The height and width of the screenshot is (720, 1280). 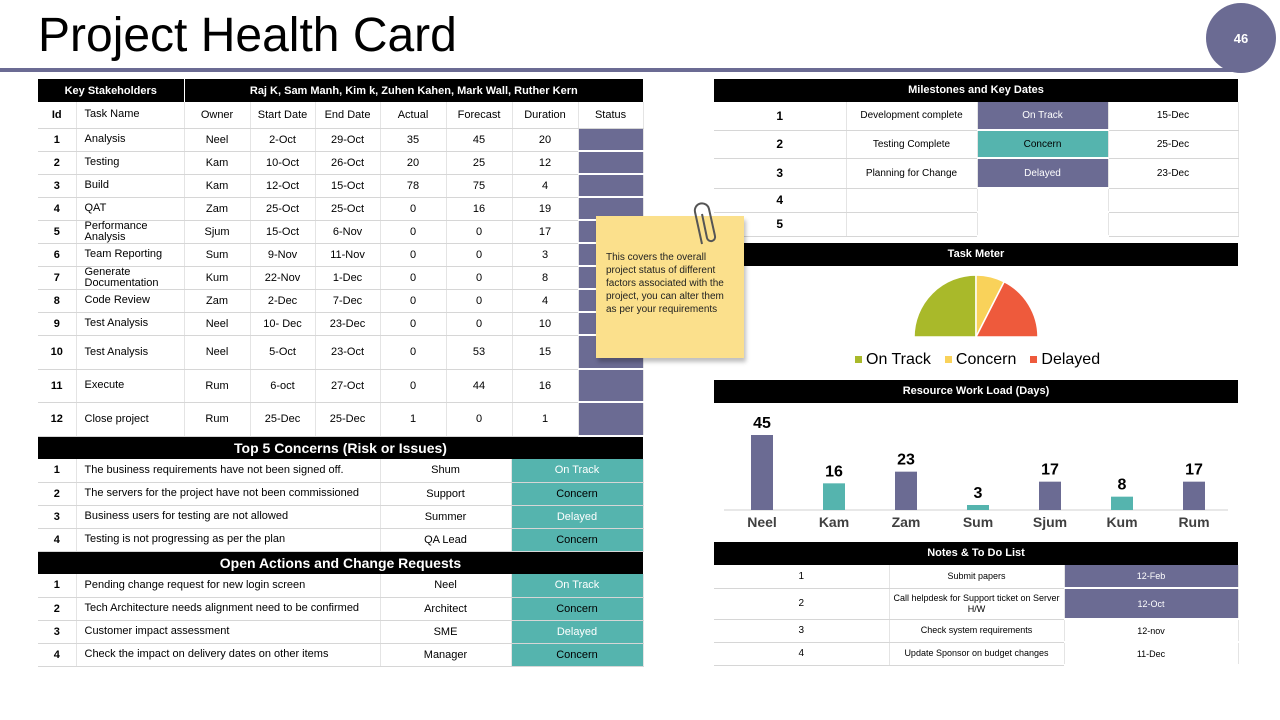 What do you see at coordinates (446, 632) in the screenshot?
I see `action-row-owner: SME` at bounding box center [446, 632].